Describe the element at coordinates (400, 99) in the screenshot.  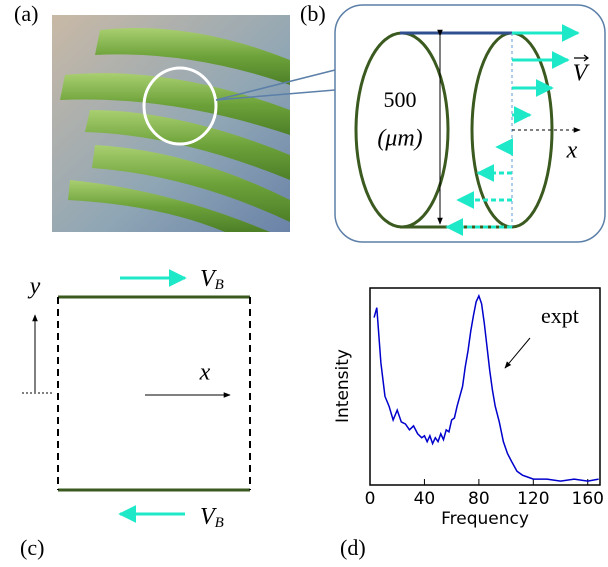
I see `height-label: 500` at that location.